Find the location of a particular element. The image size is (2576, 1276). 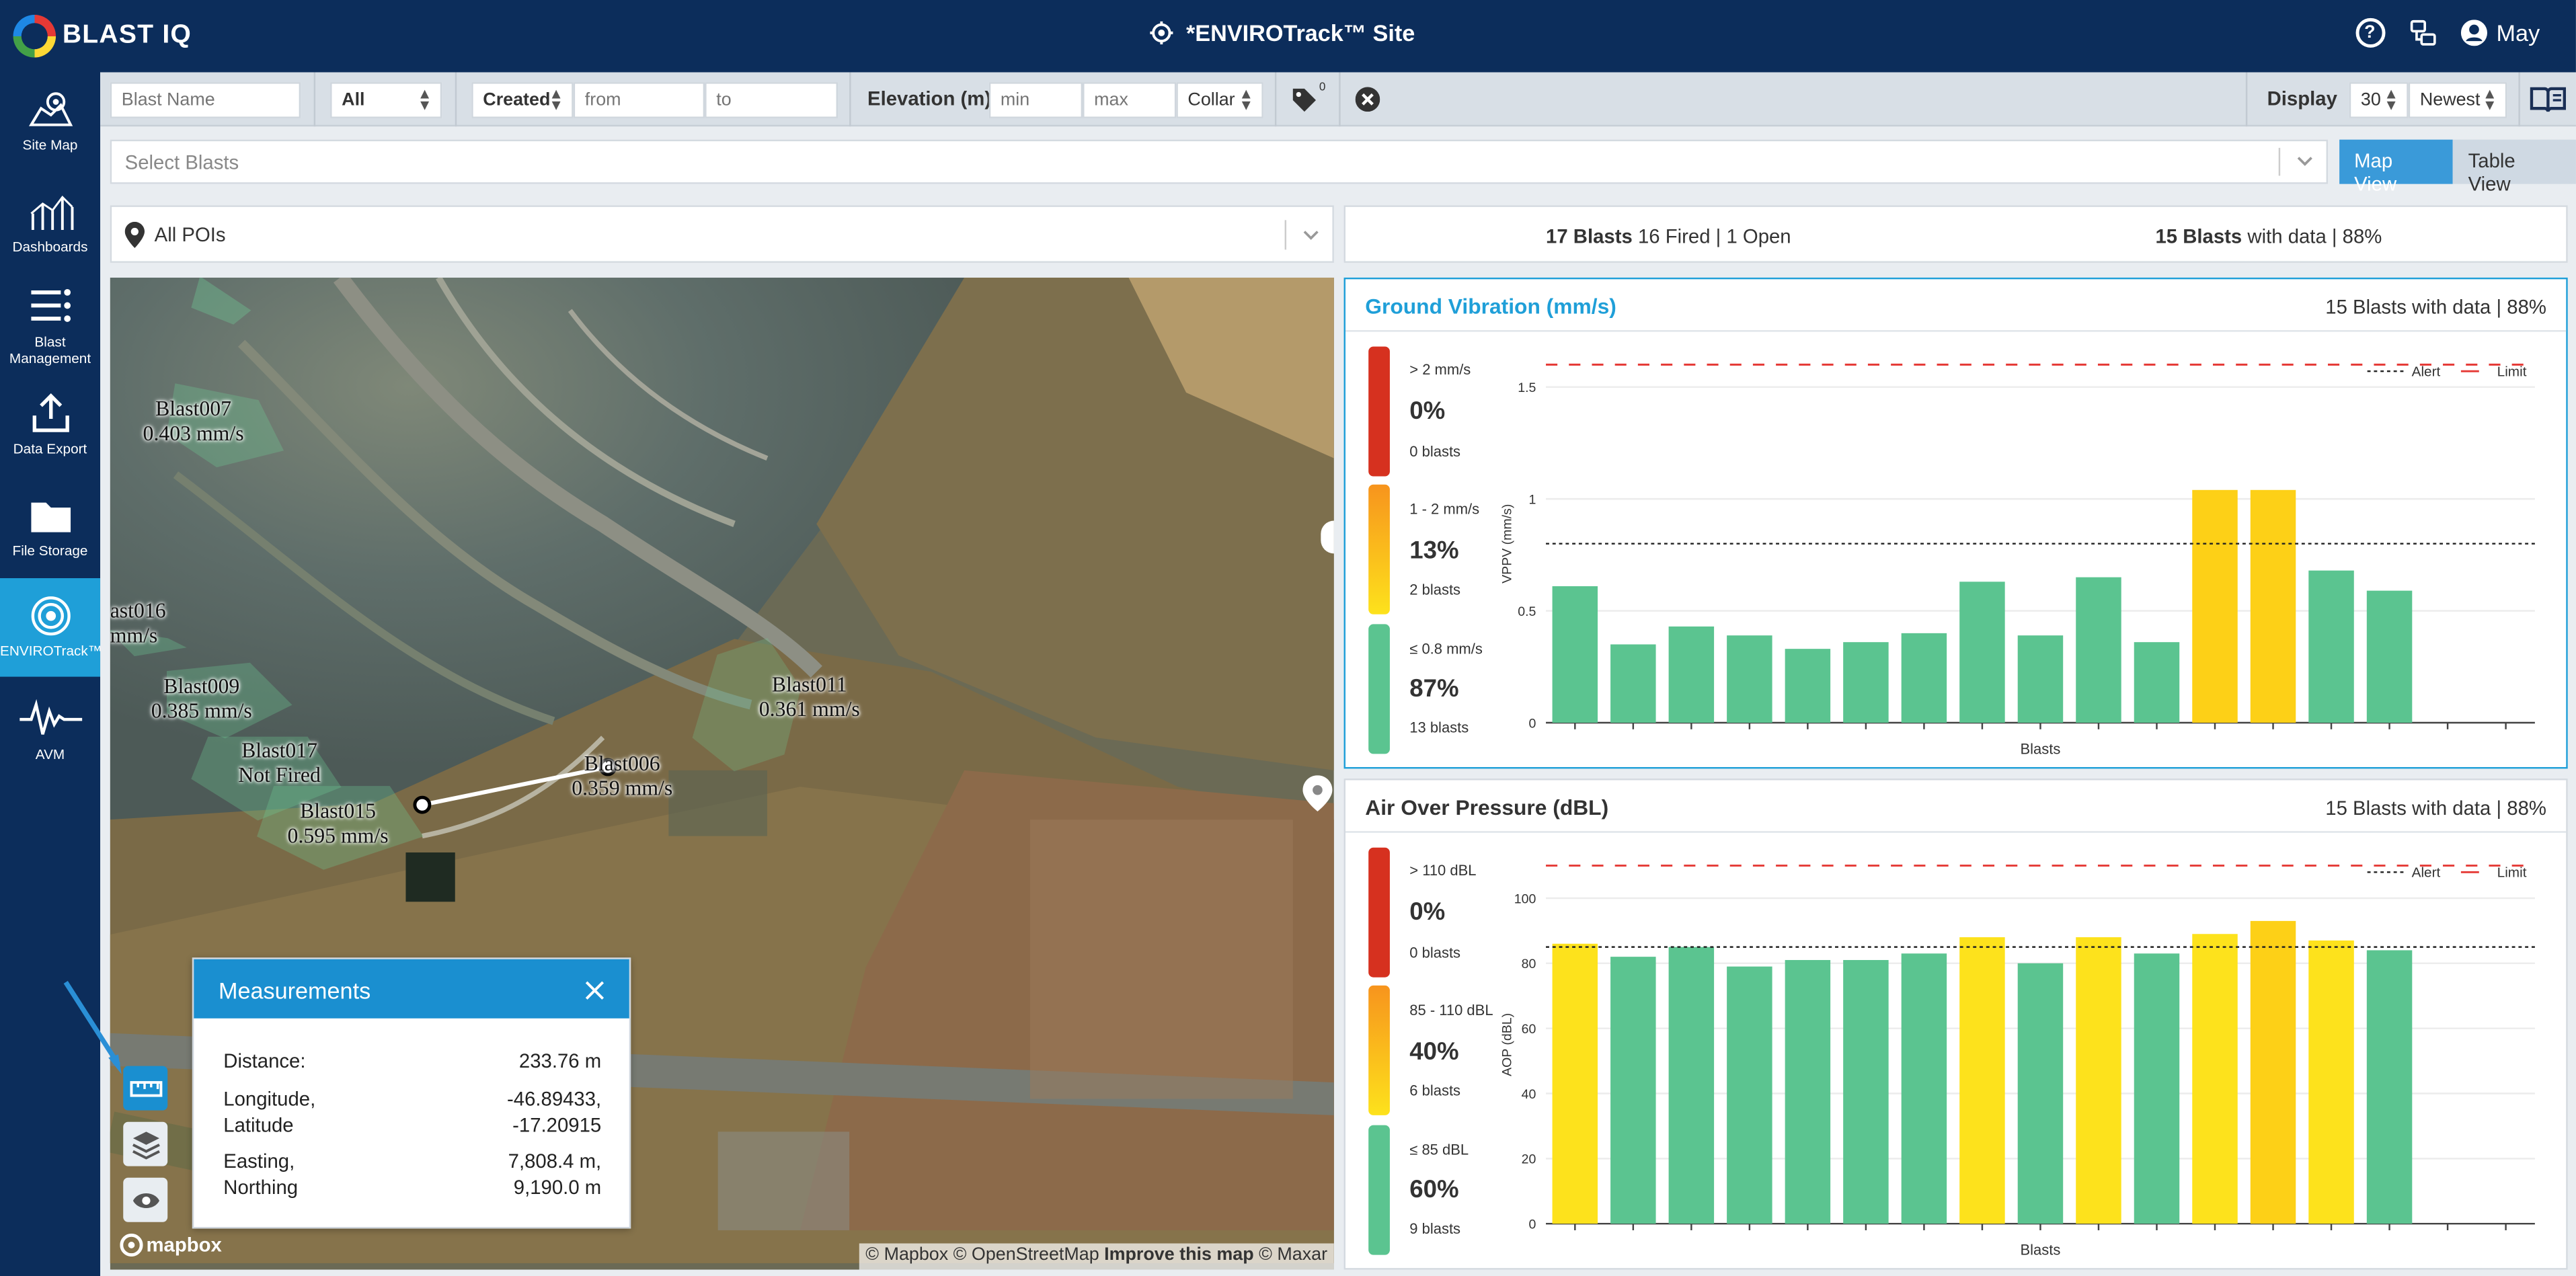

blast-label-value: mm/s is located at coordinates (134, 634).